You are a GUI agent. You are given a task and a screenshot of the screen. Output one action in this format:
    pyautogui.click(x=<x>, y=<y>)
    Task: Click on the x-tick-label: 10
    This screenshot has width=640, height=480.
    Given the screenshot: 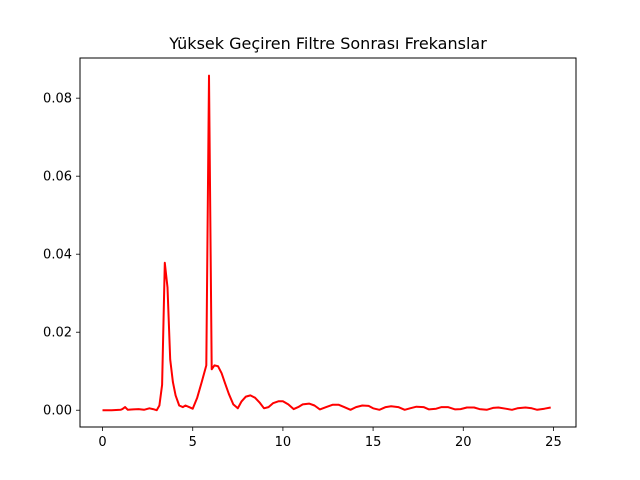 What is the action you would take?
    pyautogui.click(x=283, y=442)
    